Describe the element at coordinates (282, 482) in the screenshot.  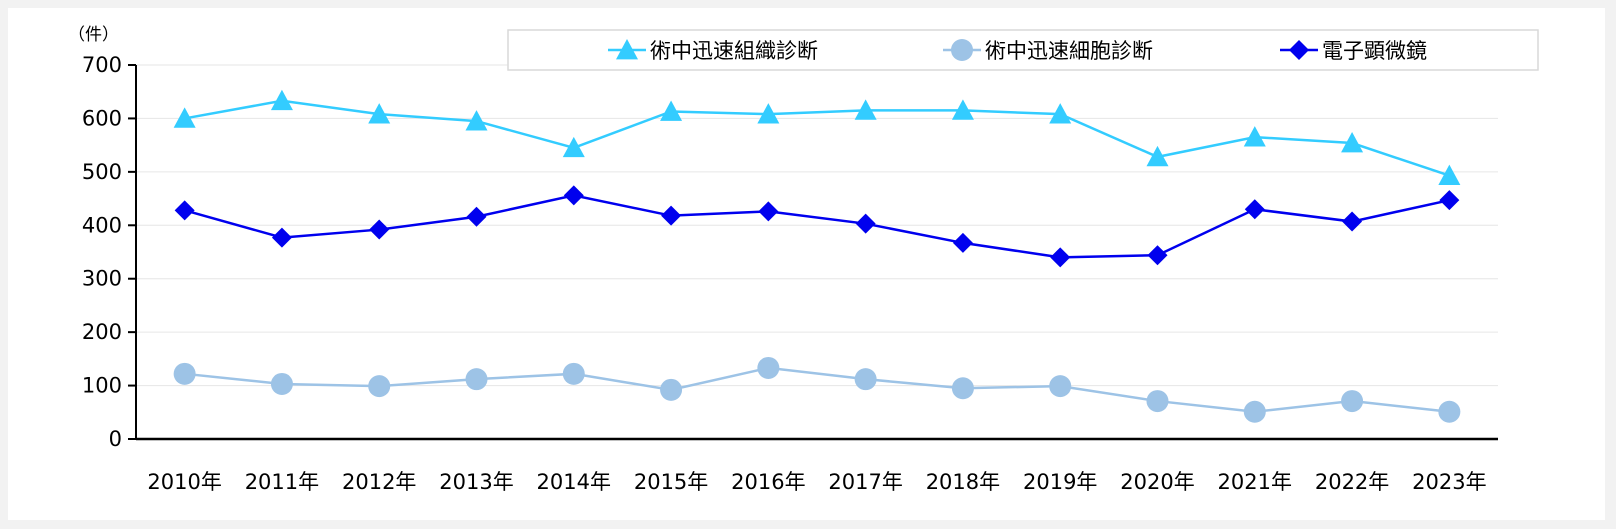
I see `x-tick-label: 2011年` at that location.